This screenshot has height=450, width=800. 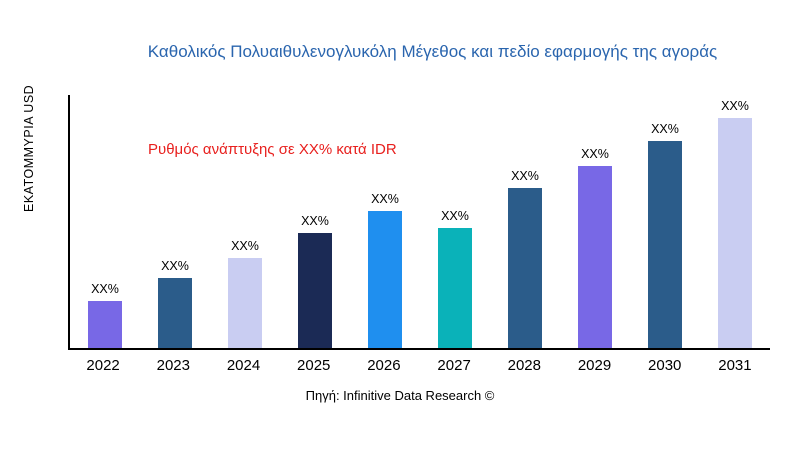 I want to click on bar-slot-2031: XX%, so click(x=735, y=221).